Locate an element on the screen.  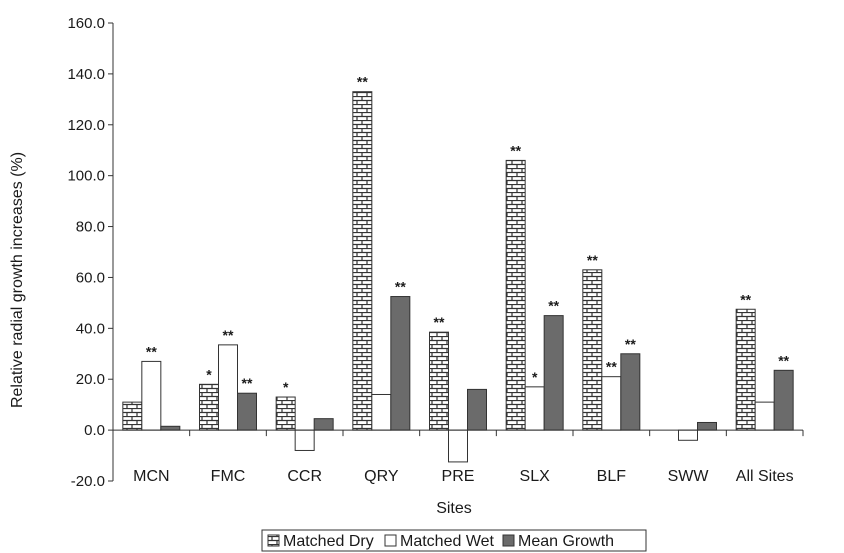
legend-swatch-mean-growth is located at coordinates (508, 540).